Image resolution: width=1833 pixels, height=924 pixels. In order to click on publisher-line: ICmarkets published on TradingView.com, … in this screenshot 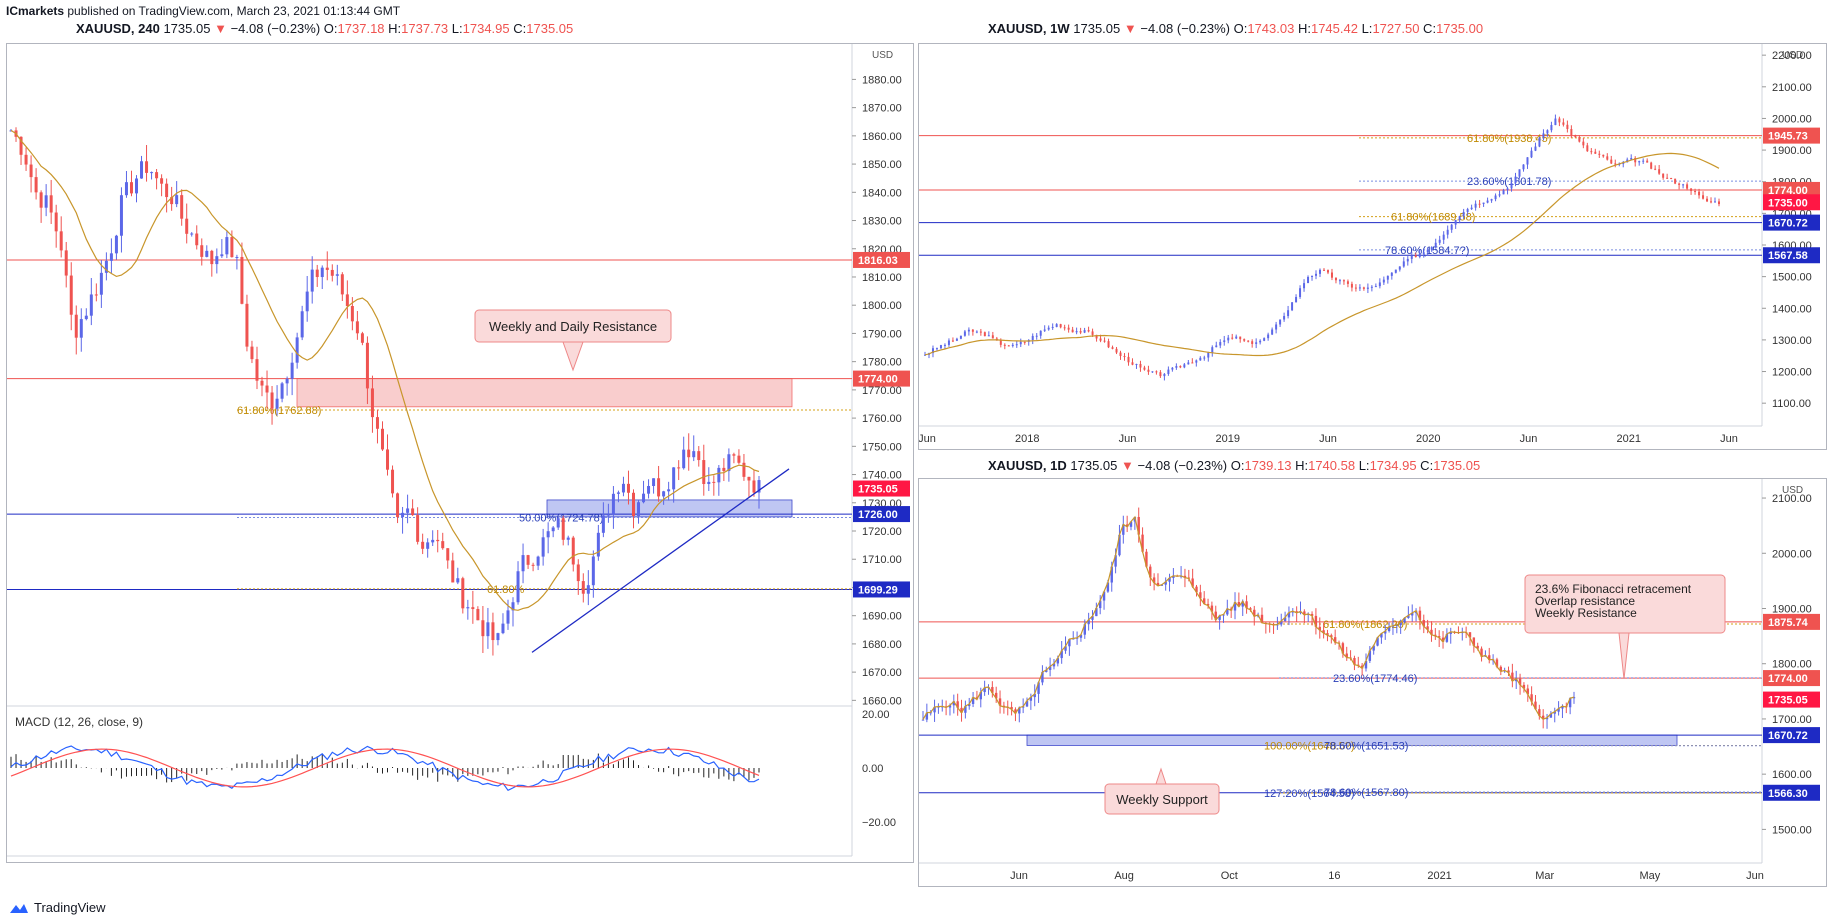, I will do `click(203, 11)`.